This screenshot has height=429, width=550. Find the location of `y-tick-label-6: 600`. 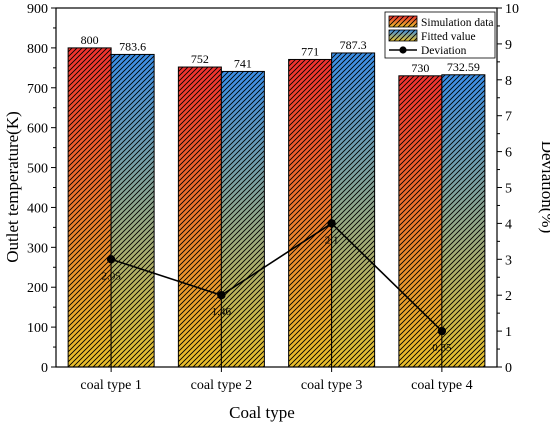

y-tick-label-6: 600 is located at coordinates (37, 129).